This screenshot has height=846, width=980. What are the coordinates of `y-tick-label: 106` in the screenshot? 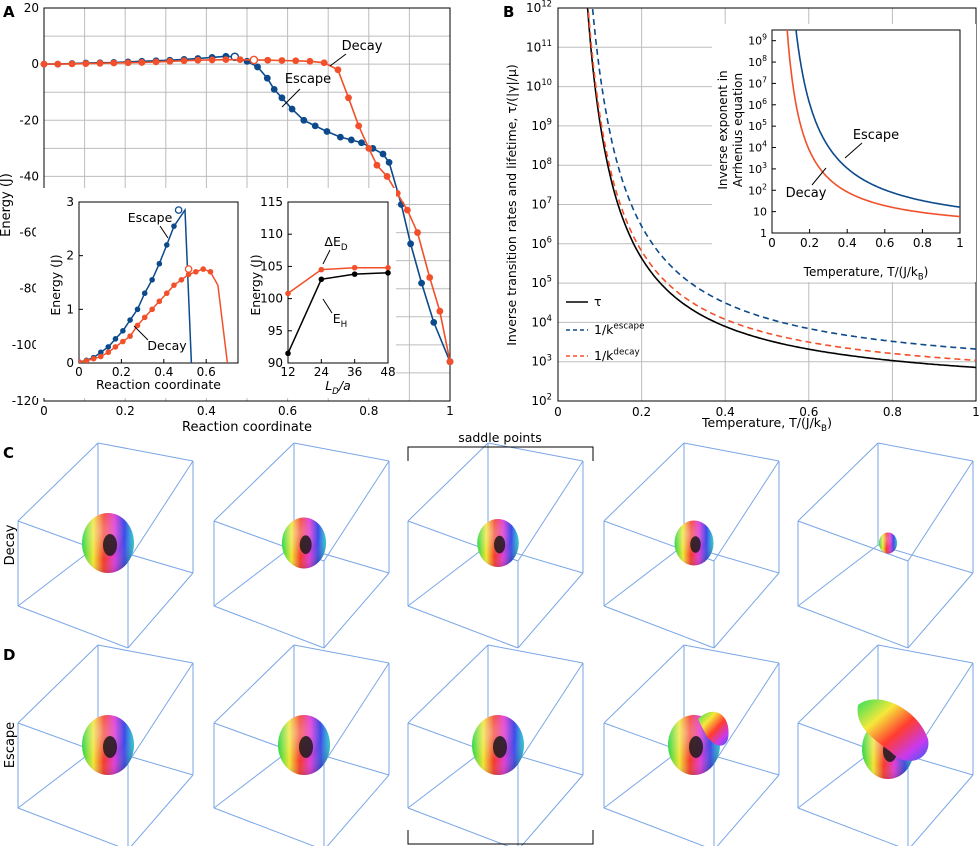 It's located at (757, 104).